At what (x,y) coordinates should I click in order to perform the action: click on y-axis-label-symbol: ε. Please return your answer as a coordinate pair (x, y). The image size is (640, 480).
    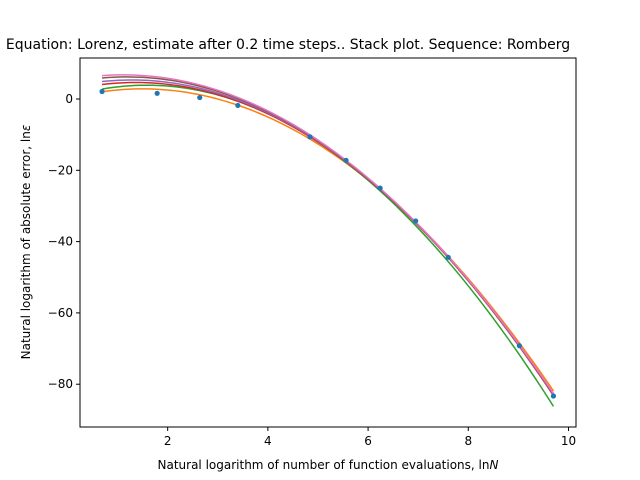
    Looking at the image, I should click on (26, 127).